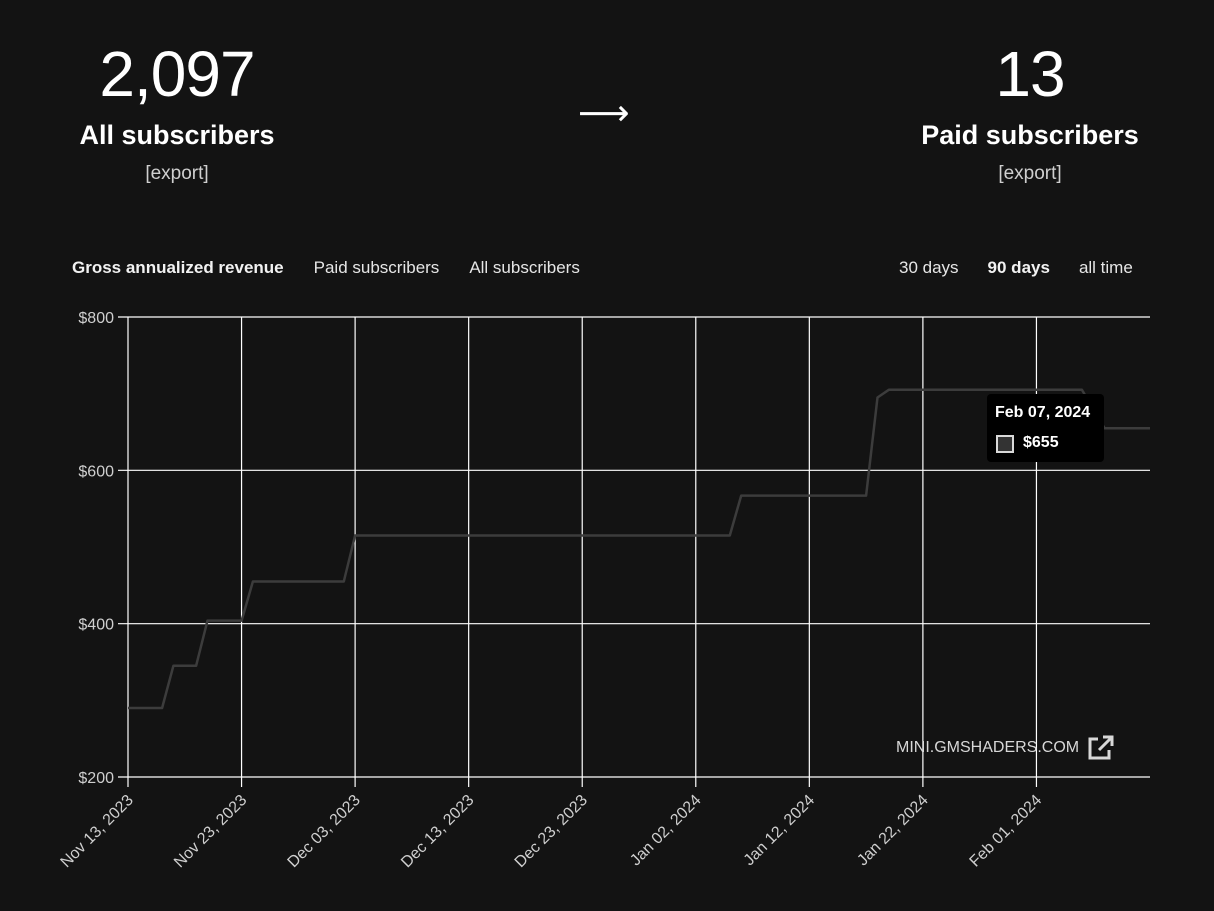  What do you see at coordinates (1006, 831) in the screenshot?
I see `x-tick-label: Feb 01, 2024` at bounding box center [1006, 831].